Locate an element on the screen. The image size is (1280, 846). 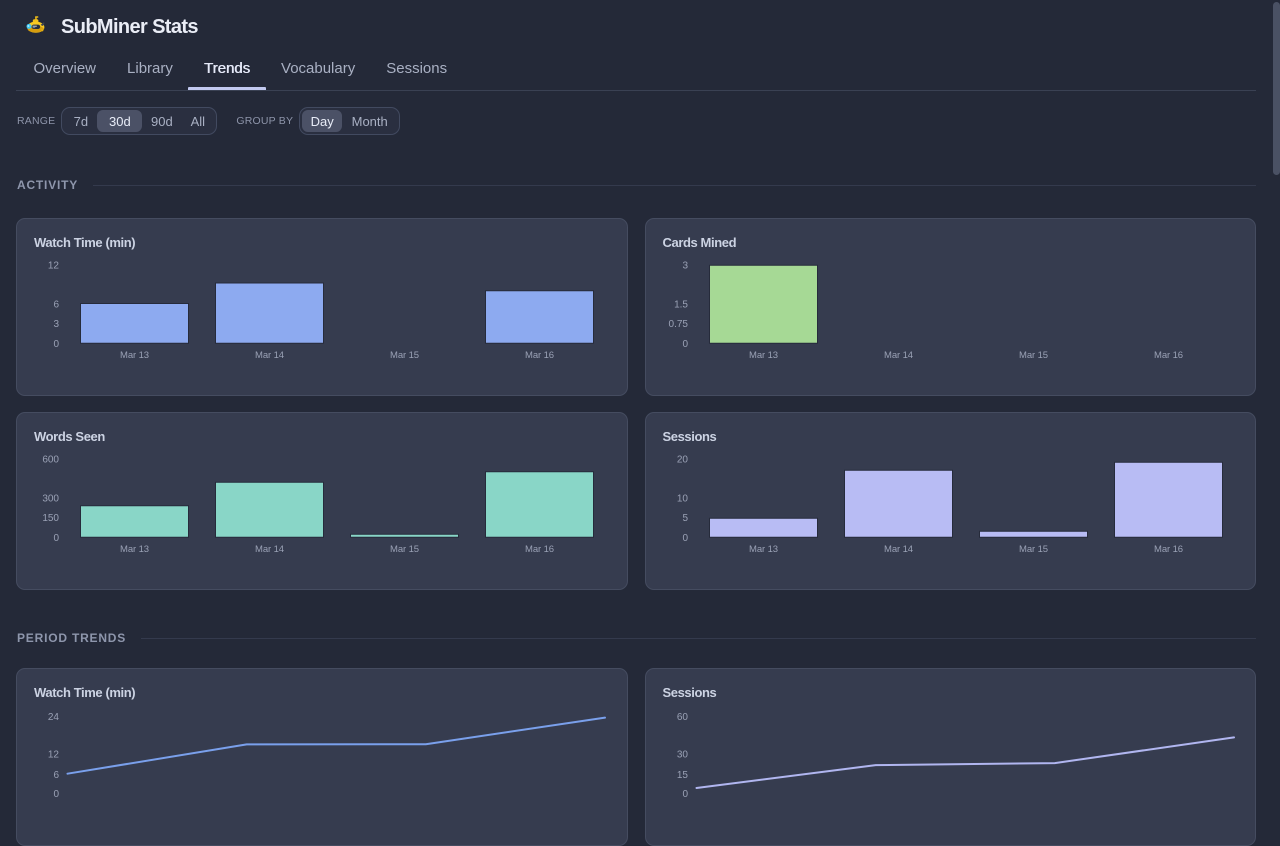
svg-text: 150 is located at coordinates (50, 518).